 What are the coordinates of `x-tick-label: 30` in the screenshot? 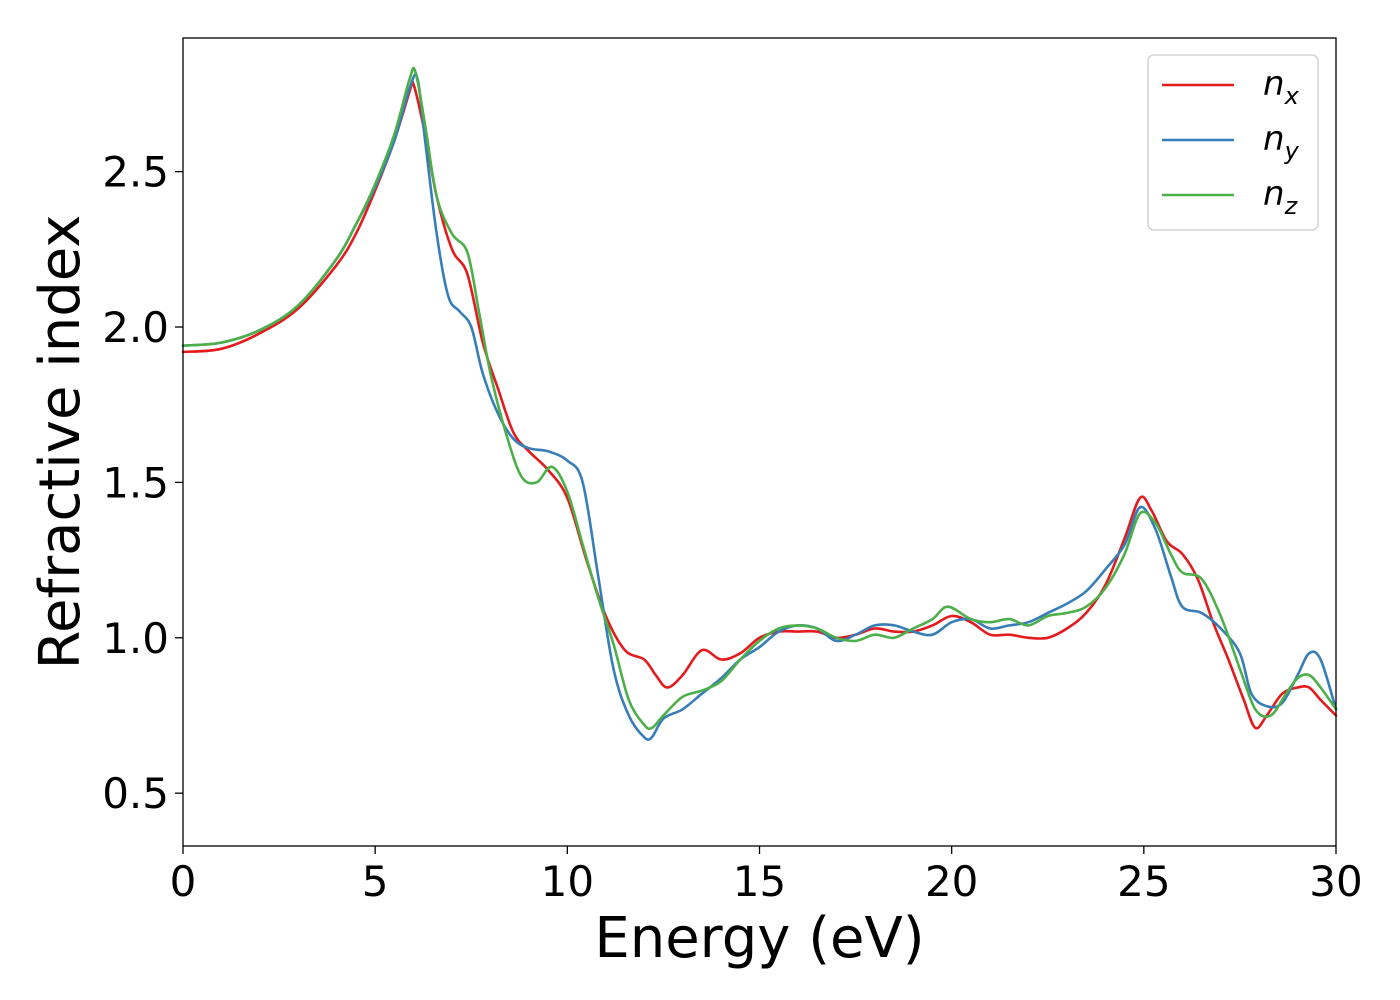 It's located at (1335, 881).